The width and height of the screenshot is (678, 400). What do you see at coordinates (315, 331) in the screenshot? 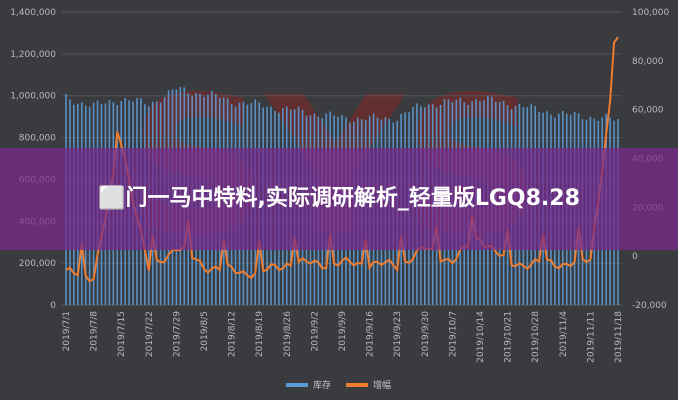
I see `x-tick-label: 2019/9/2` at bounding box center [315, 331].